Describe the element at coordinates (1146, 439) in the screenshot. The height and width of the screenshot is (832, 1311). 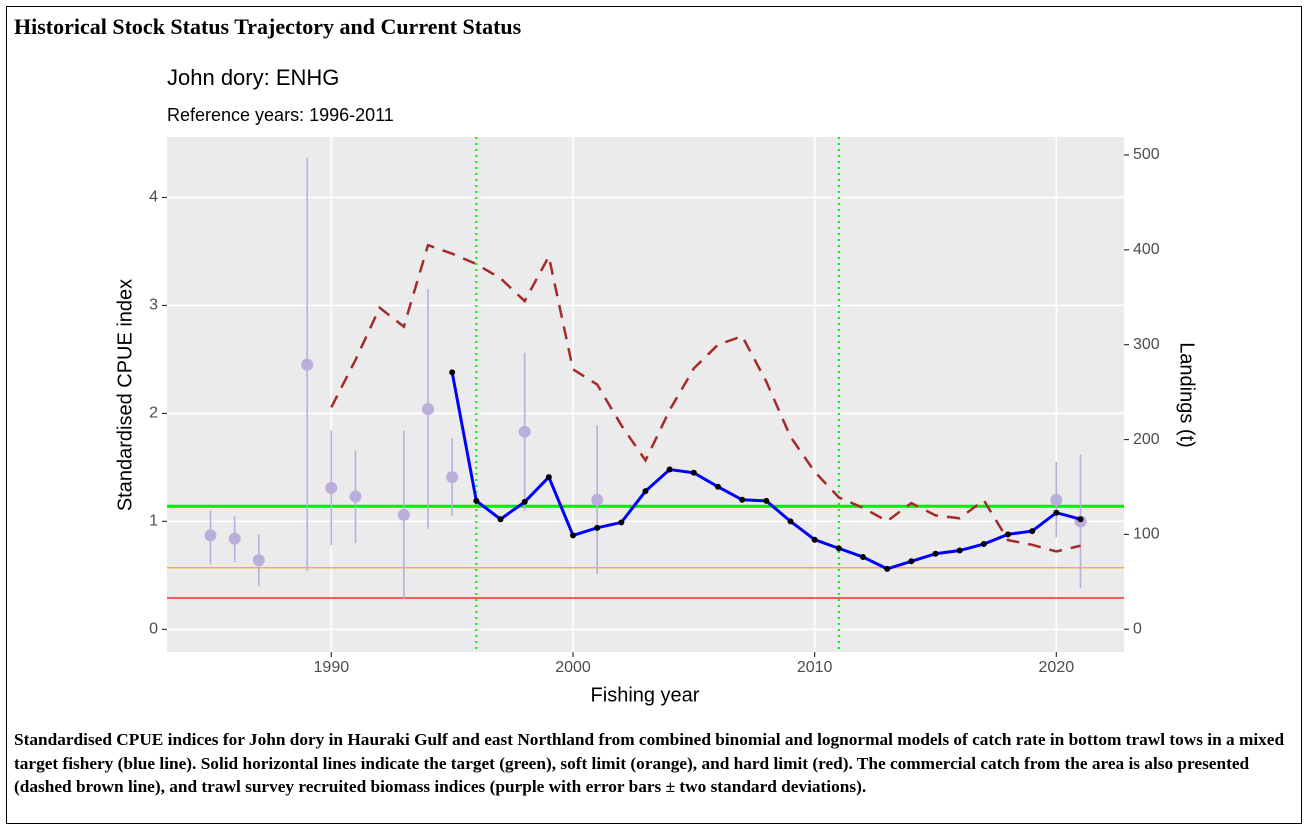
I see `y2-tick-label: 200` at that location.